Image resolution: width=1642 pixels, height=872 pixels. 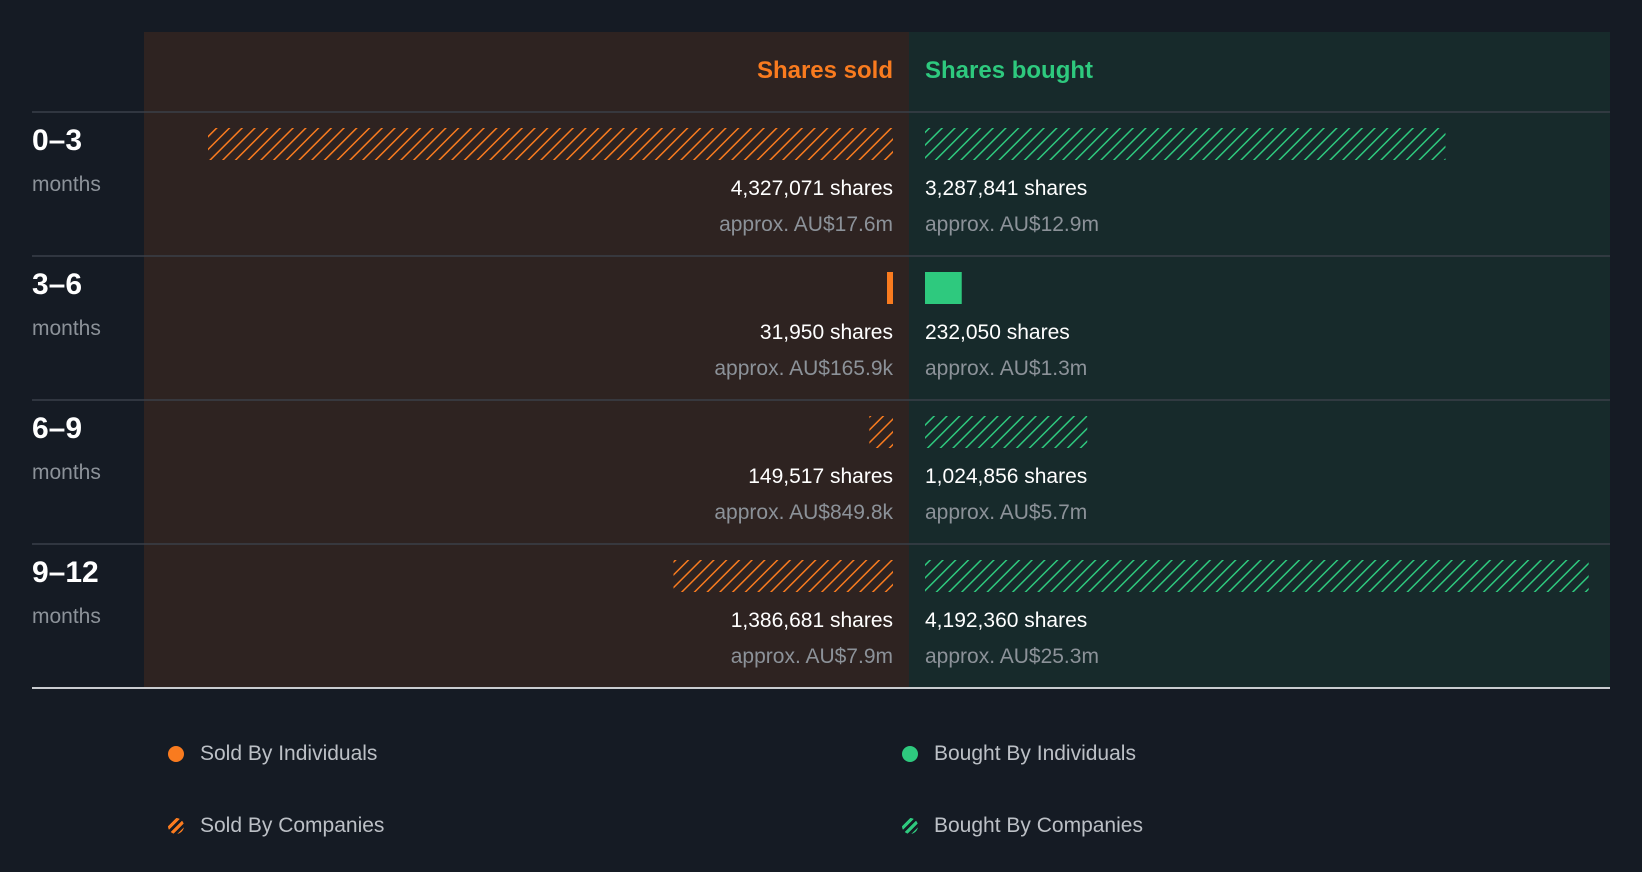 What do you see at coordinates (1009, 70) in the screenshot?
I see `header-shares-bought: Shares bought` at bounding box center [1009, 70].